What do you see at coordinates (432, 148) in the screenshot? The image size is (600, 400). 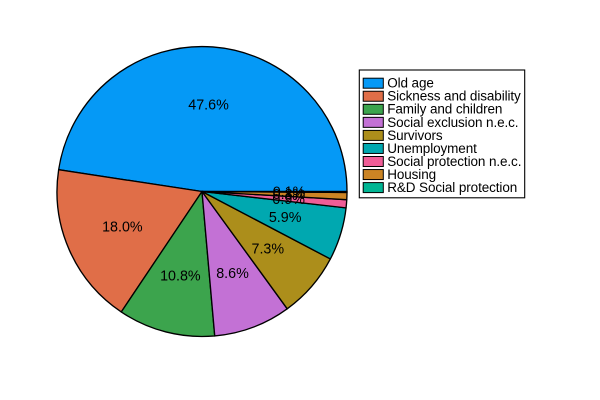 I see `svg-text: Unemployment` at bounding box center [432, 148].